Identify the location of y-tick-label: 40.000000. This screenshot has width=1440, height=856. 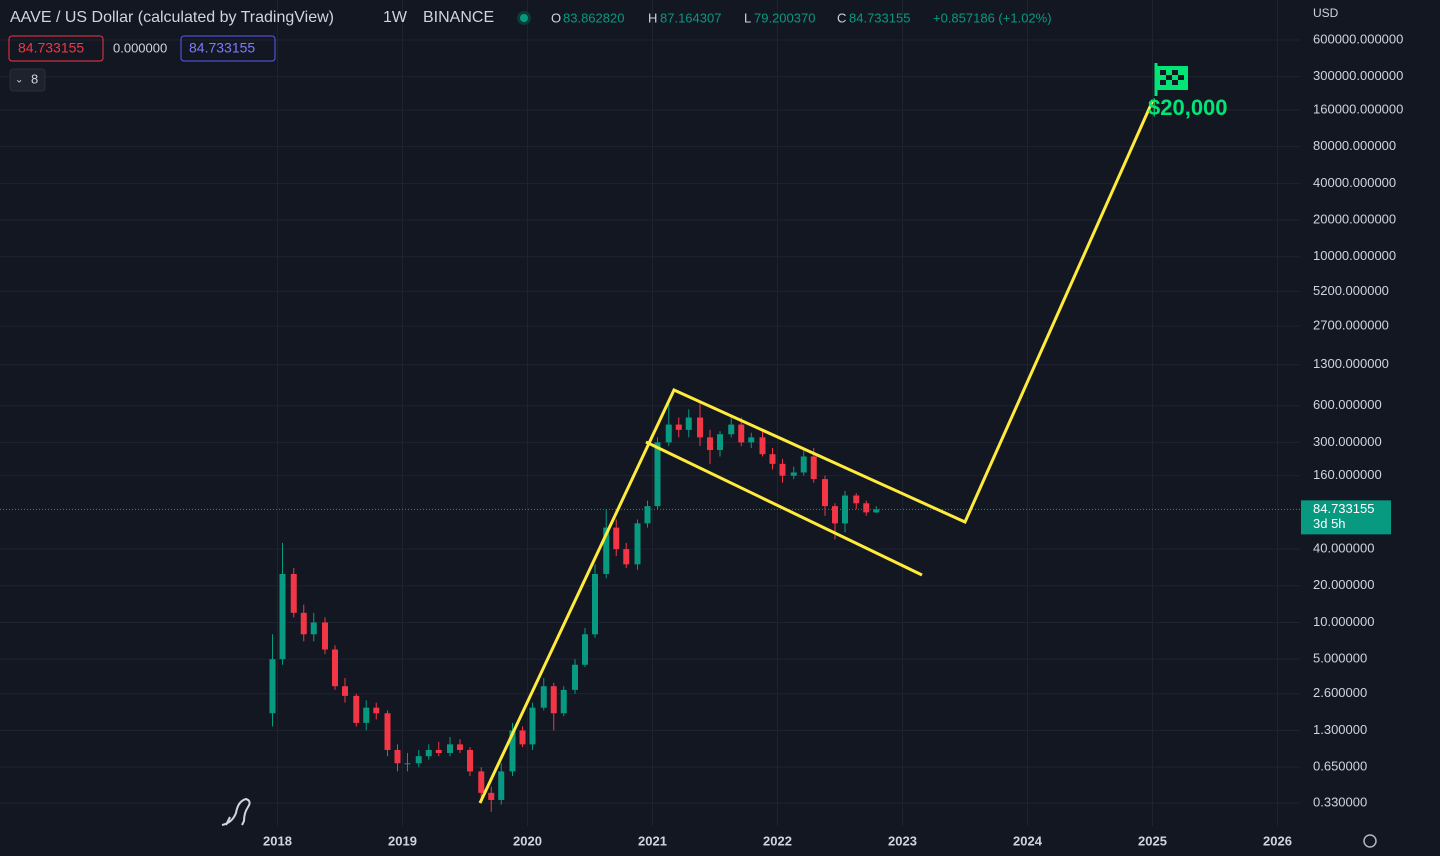
(1343, 548).